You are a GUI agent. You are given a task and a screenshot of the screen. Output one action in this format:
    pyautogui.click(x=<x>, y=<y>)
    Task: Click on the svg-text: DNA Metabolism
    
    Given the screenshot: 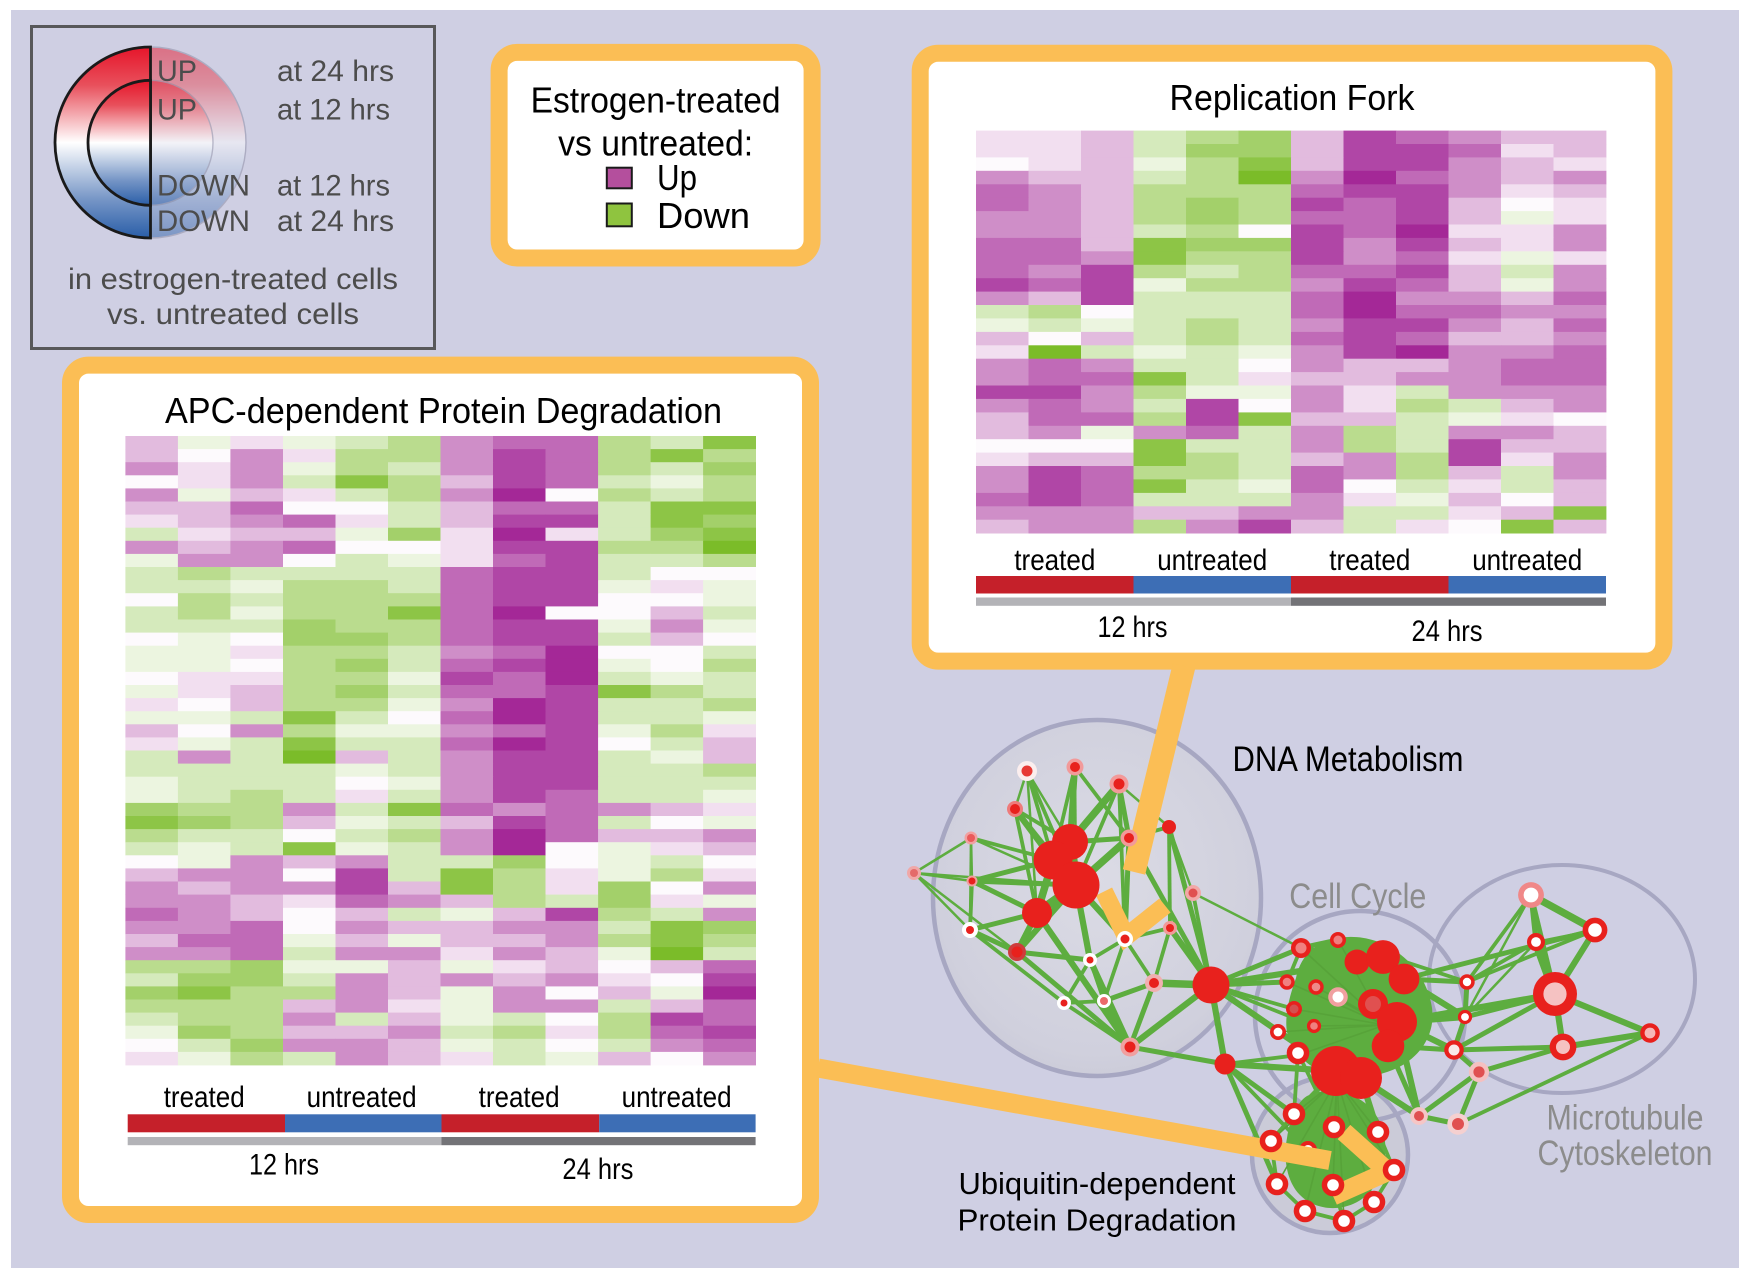 What is the action you would take?
    pyautogui.click(x=1348, y=759)
    